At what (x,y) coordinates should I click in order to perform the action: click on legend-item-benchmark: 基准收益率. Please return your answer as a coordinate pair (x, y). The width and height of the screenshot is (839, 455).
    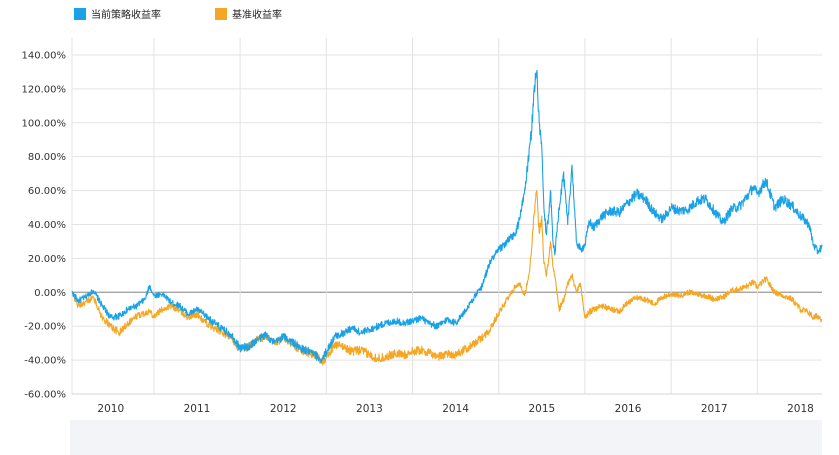
    Looking at the image, I should click on (248, 13).